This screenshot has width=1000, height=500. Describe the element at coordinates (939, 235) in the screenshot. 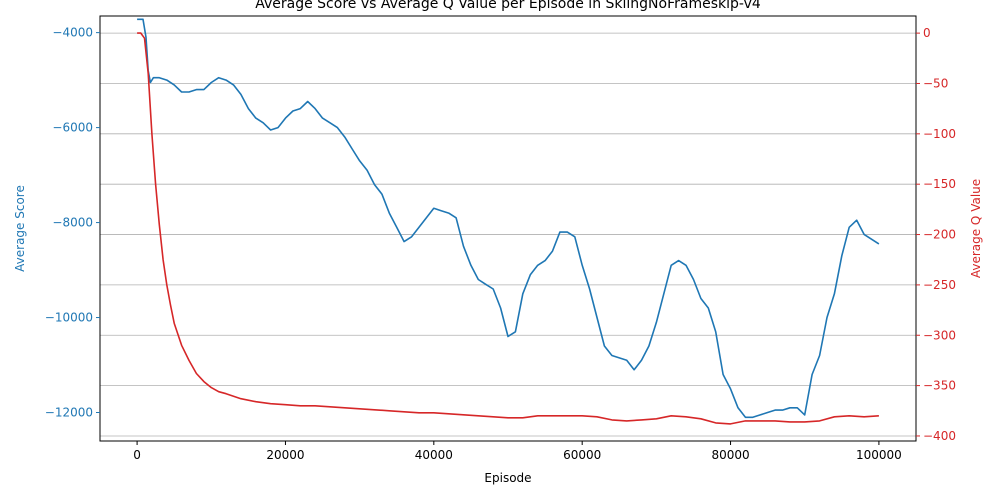

I see `right-y-tick-label: −200` at that location.